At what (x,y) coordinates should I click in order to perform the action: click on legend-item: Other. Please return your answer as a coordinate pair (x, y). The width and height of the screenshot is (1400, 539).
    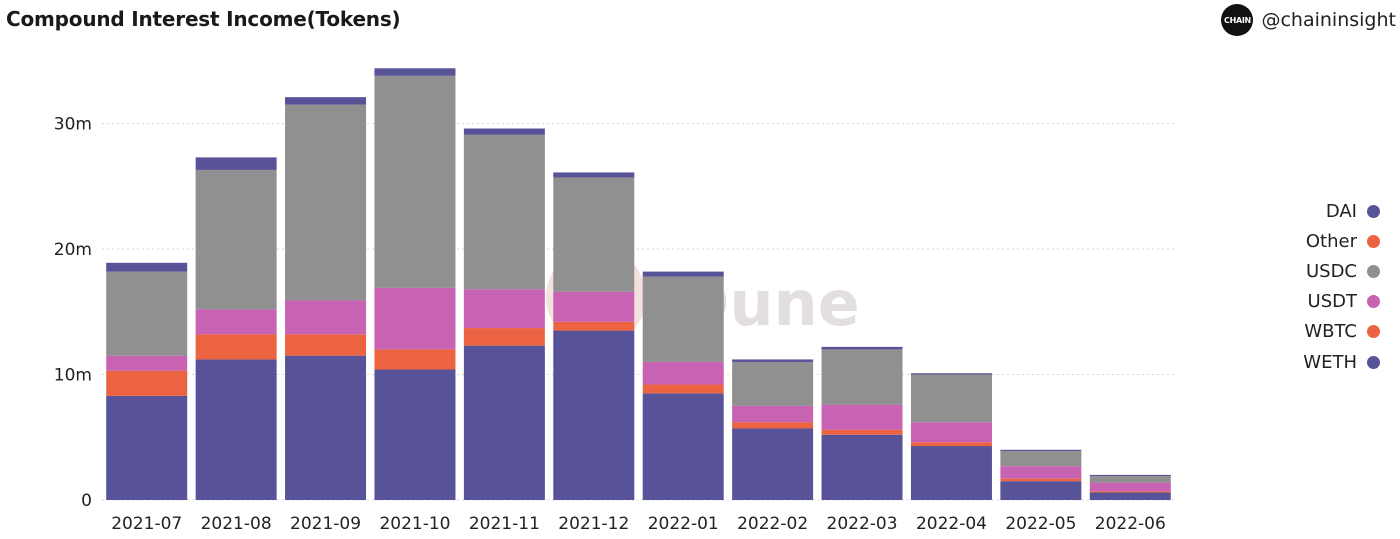
    Looking at the image, I should click on (1341, 241).